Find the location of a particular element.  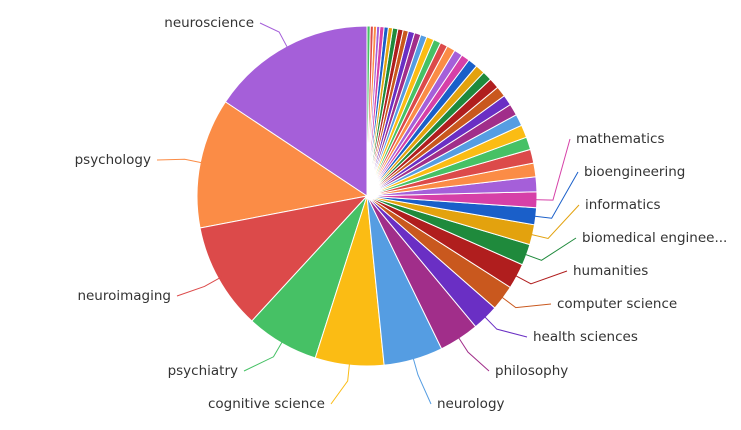

slice-label: informatics is located at coordinates (623, 205).